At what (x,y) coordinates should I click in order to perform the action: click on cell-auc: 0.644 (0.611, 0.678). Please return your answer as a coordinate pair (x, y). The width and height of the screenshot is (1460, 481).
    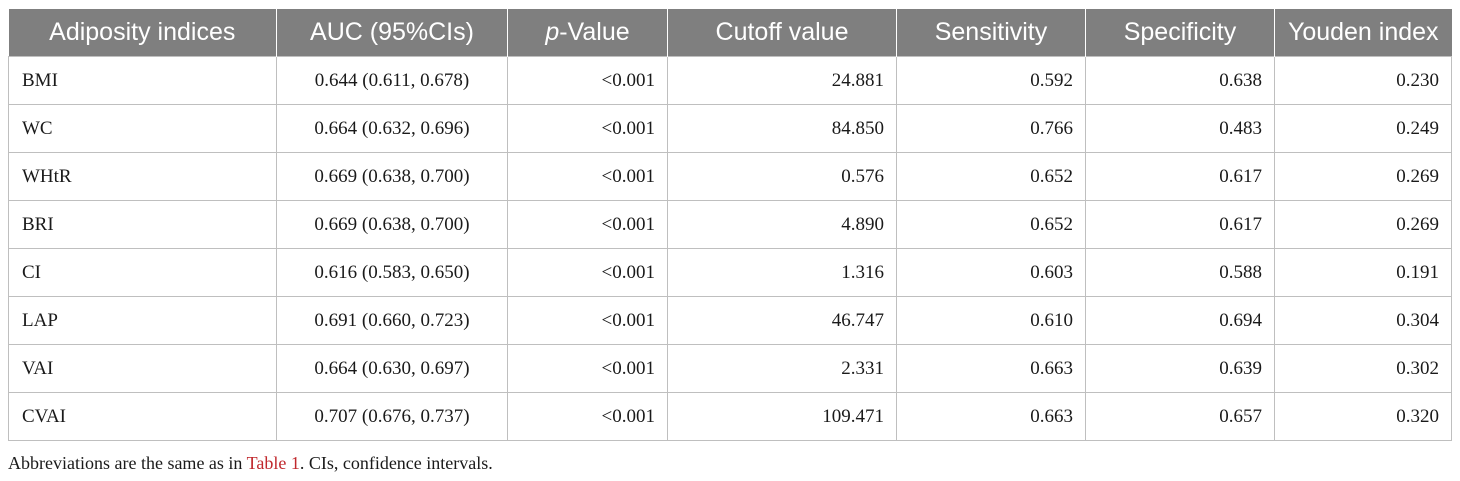
    Looking at the image, I should click on (392, 80).